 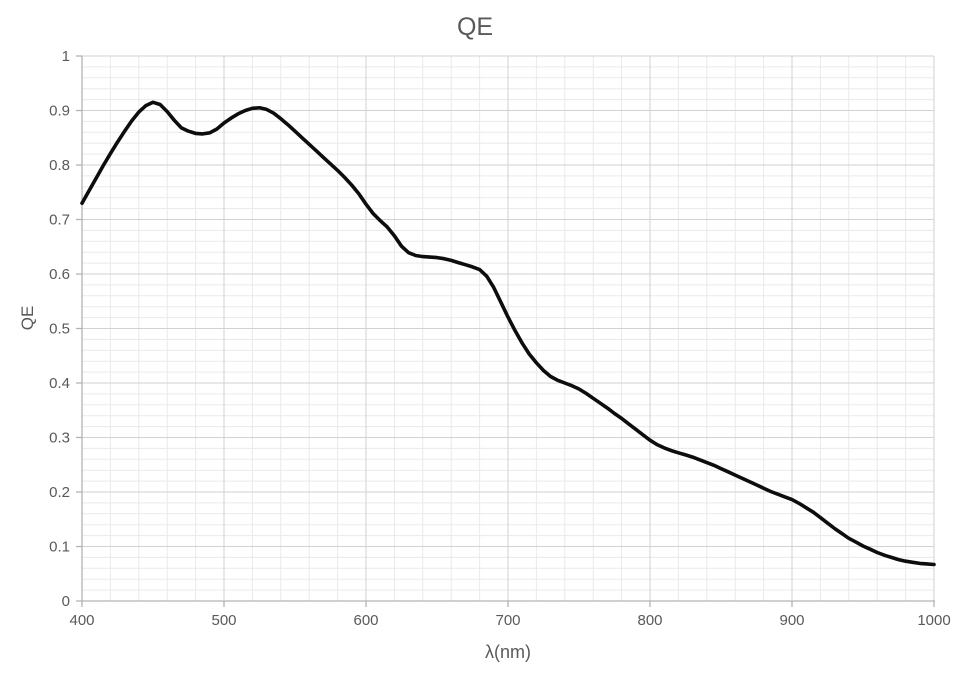 I want to click on y-tick-label: 0.7, so click(x=59, y=220).